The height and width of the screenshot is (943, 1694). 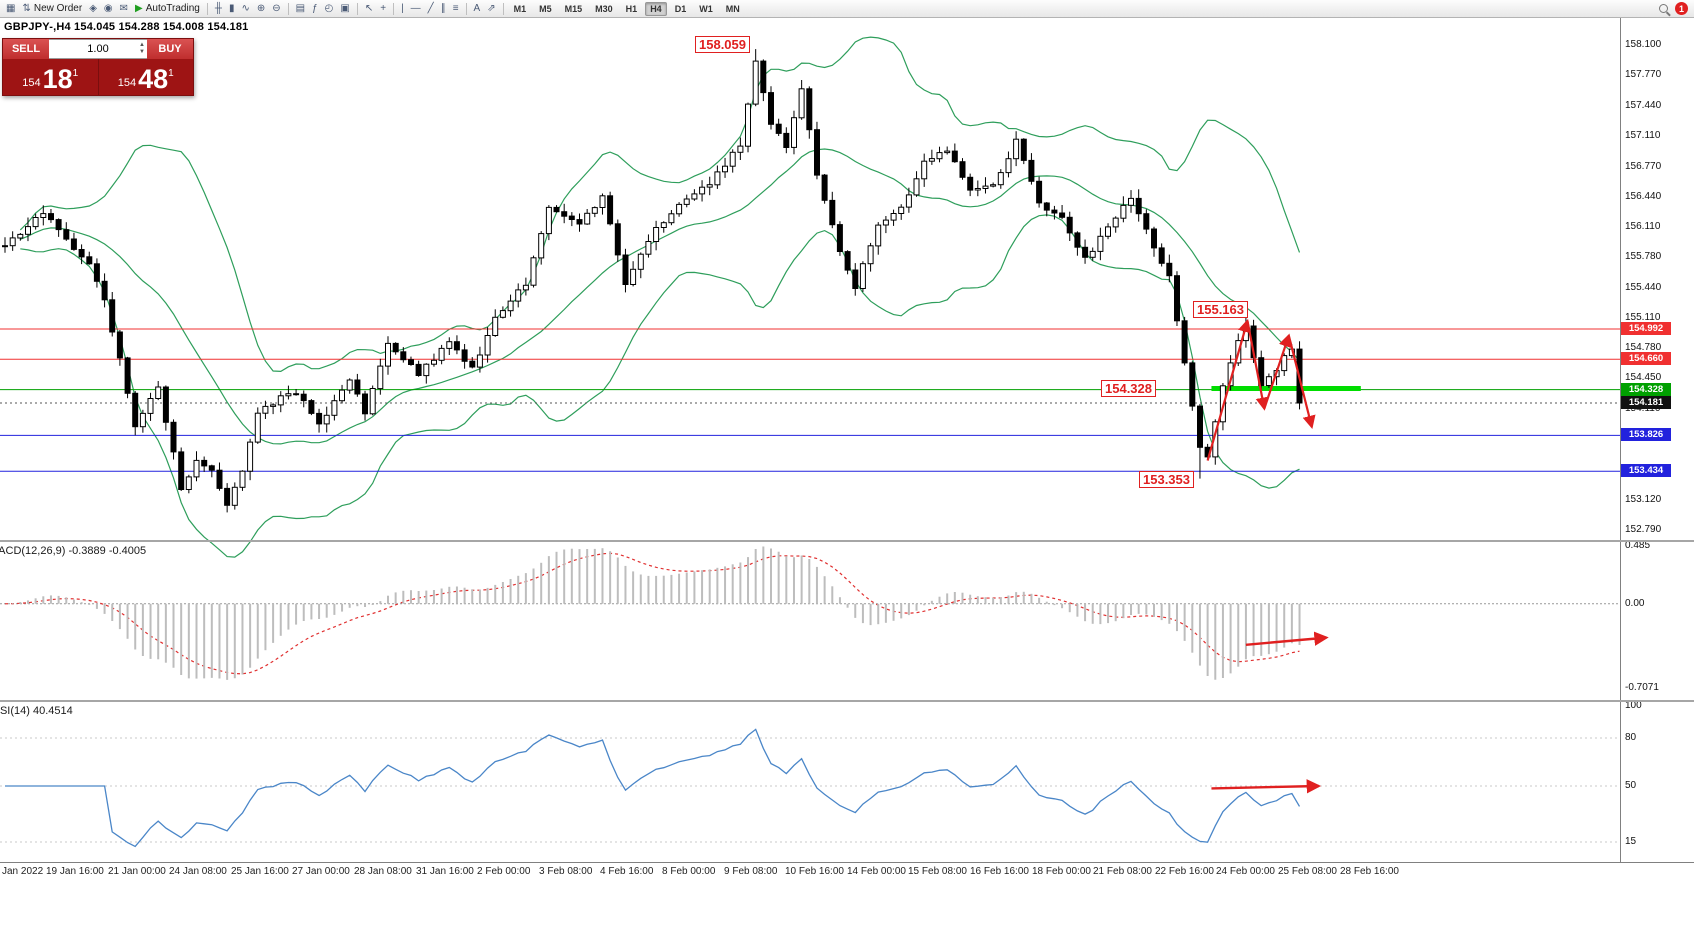 I want to click on price-tick-154.450: 154.450, so click(x=1643, y=377).